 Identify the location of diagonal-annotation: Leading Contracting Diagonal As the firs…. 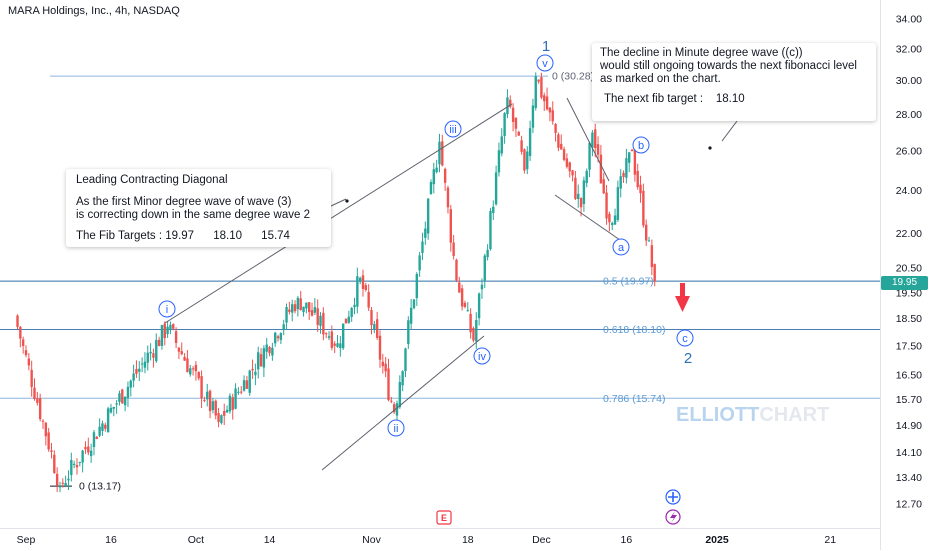
(198, 208).